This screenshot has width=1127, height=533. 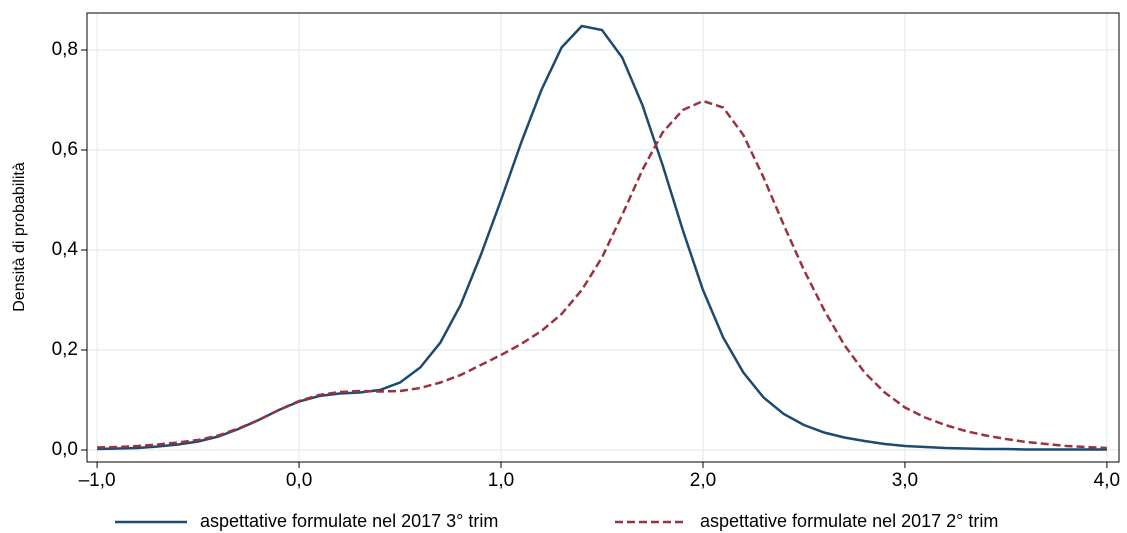 I want to click on x-tick-label: 1,0, so click(x=501, y=480).